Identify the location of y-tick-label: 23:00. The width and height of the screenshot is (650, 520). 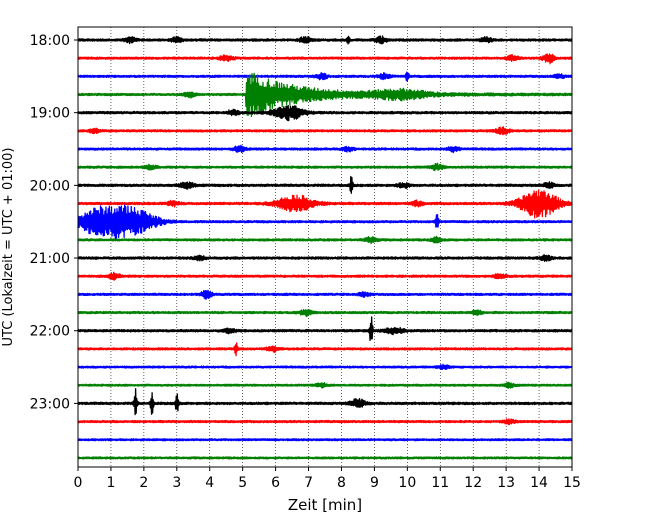
(50, 404).